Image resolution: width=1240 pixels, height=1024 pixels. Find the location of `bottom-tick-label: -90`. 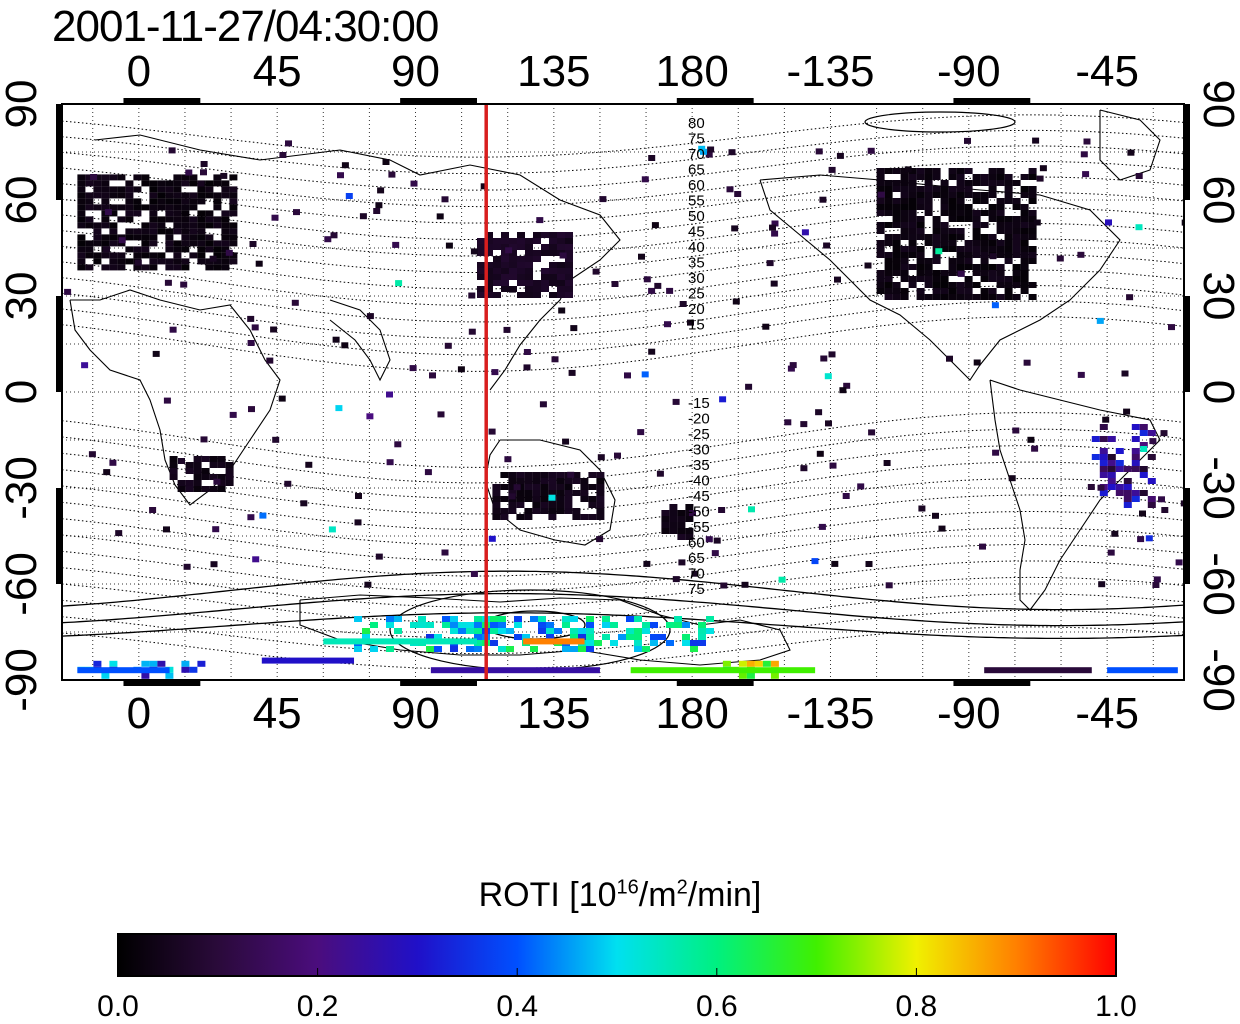

bottom-tick-label: -90 is located at coordinates (969, 713).